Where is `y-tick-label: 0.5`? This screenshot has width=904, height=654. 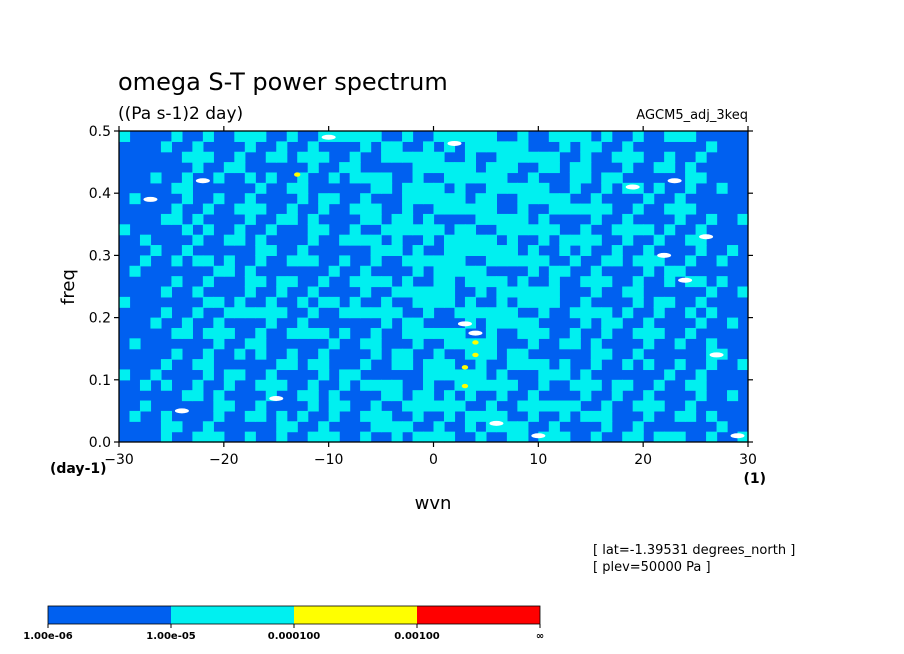 y-tick-label: 0.5 is located at coordinates (100, 132).